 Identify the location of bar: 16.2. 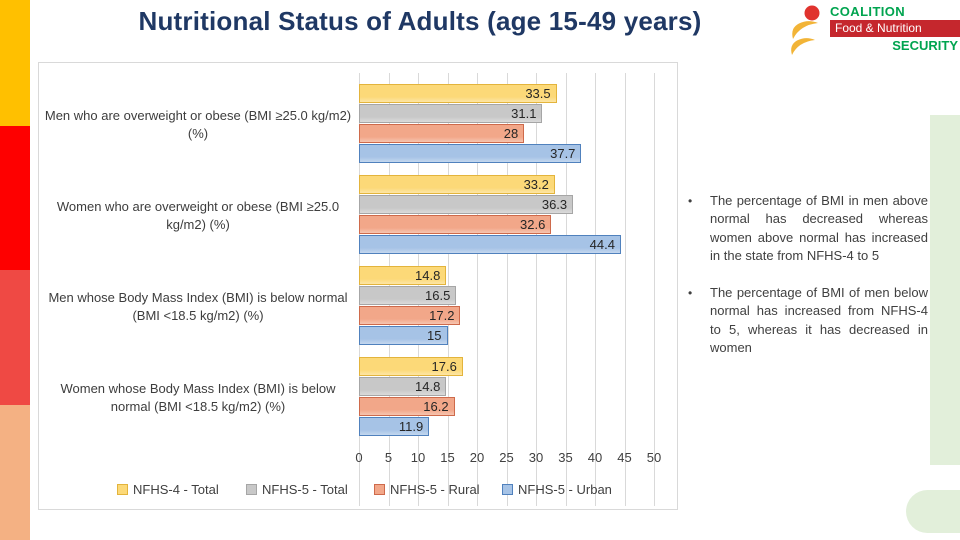
(407, 406).